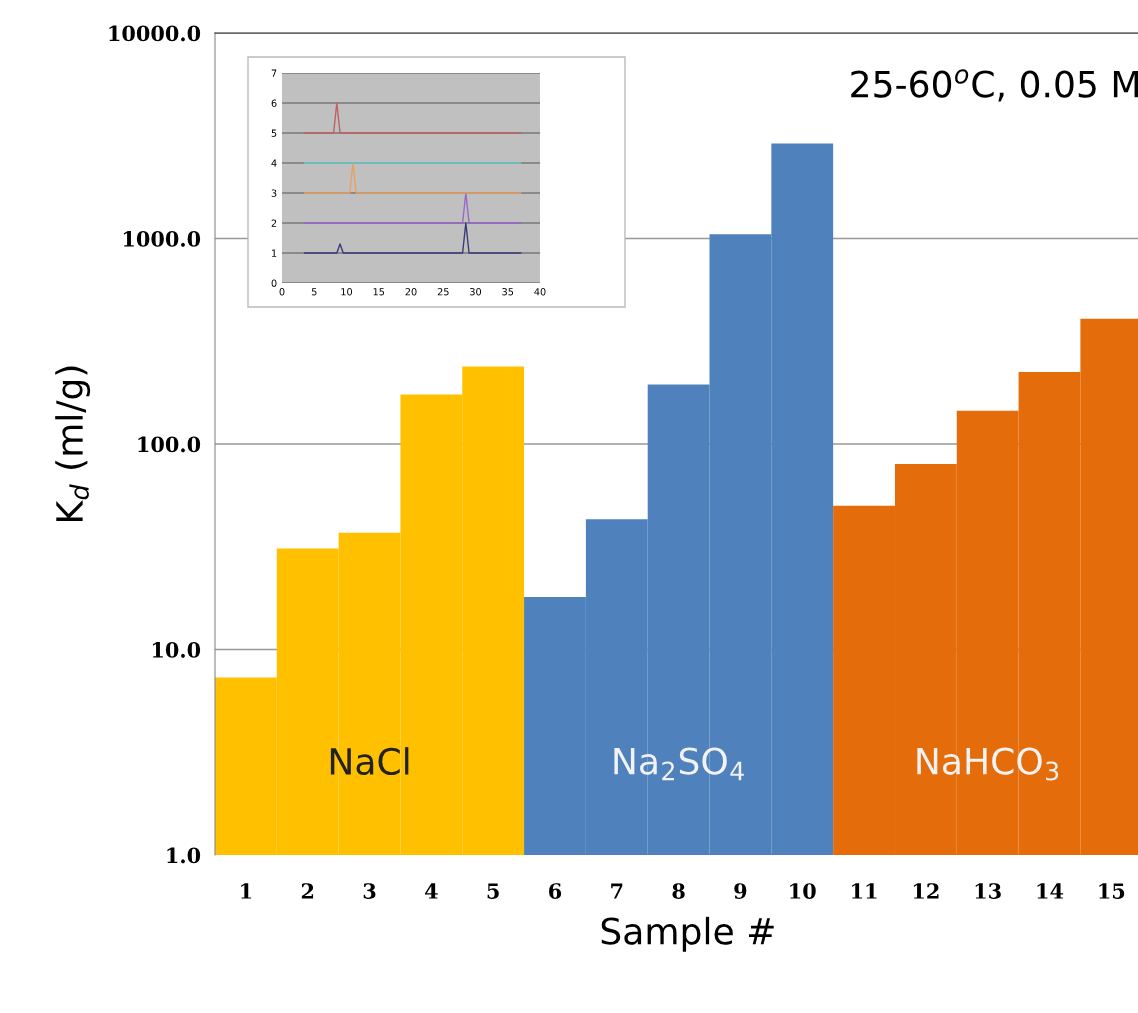 This screenshot has height=1013, width=1138. I want to click on y-tick-label: 1000.0, so click(162, 238).